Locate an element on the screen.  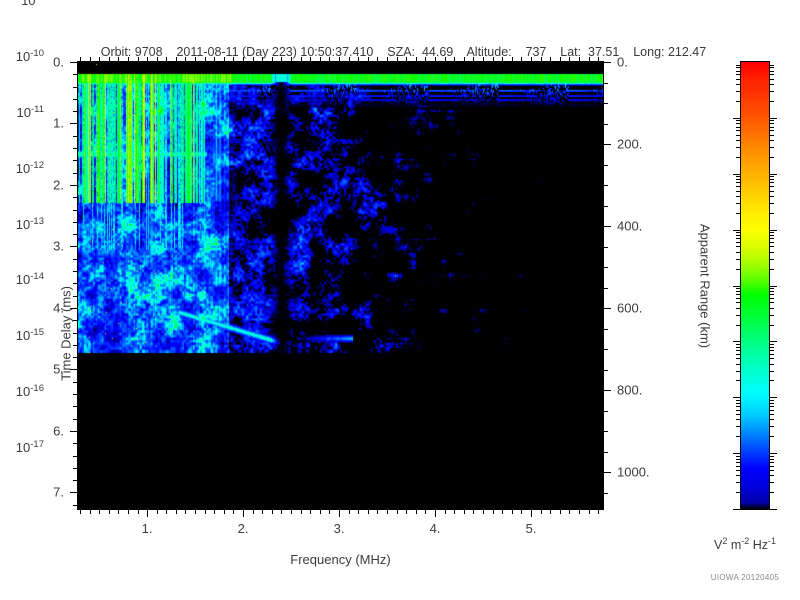
x-tick-label: 3. is located at coordinates (339, 528).